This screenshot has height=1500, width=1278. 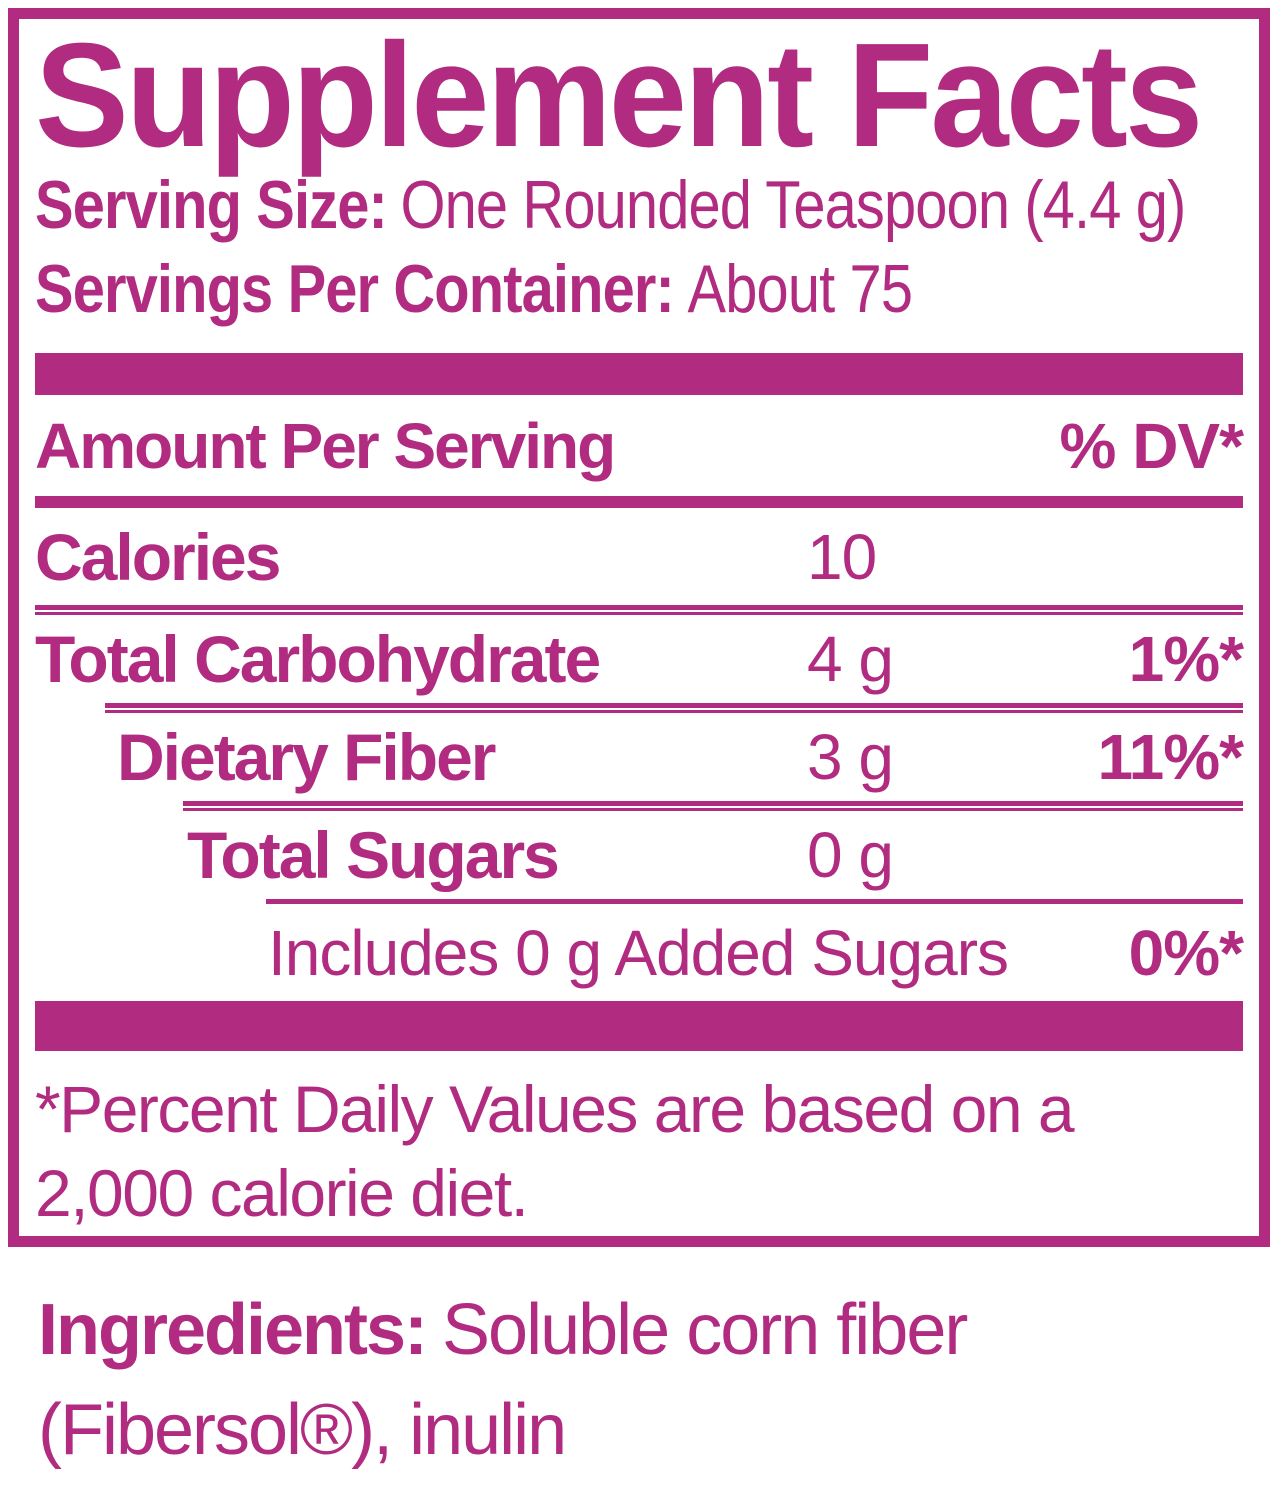 I want to click on divider-single, so click(x=754, y=901).